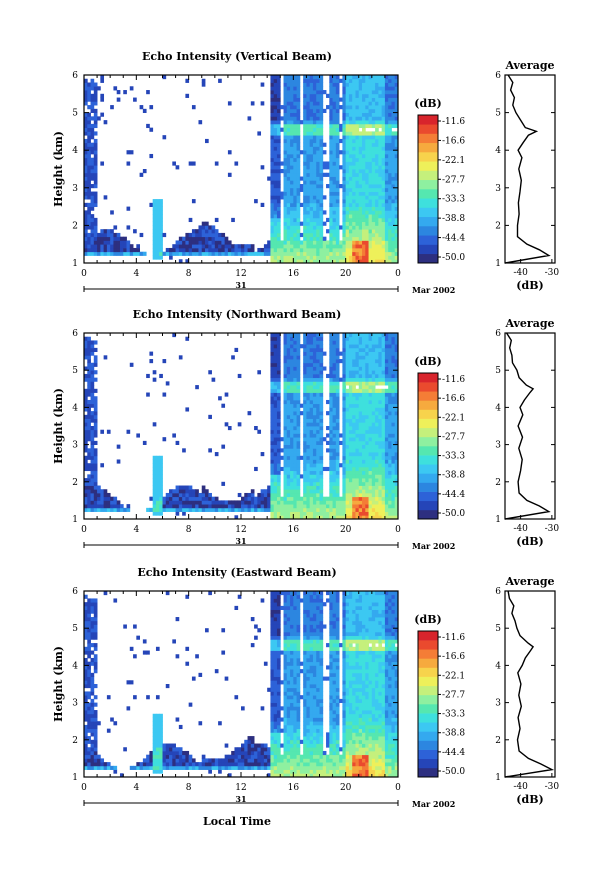 Image resolution: width=615 pixels, height=875 pixels. Describe the element at coordinates (427, 361) in the screenshot. I see `colorbar-unit: (dB)` at that location.